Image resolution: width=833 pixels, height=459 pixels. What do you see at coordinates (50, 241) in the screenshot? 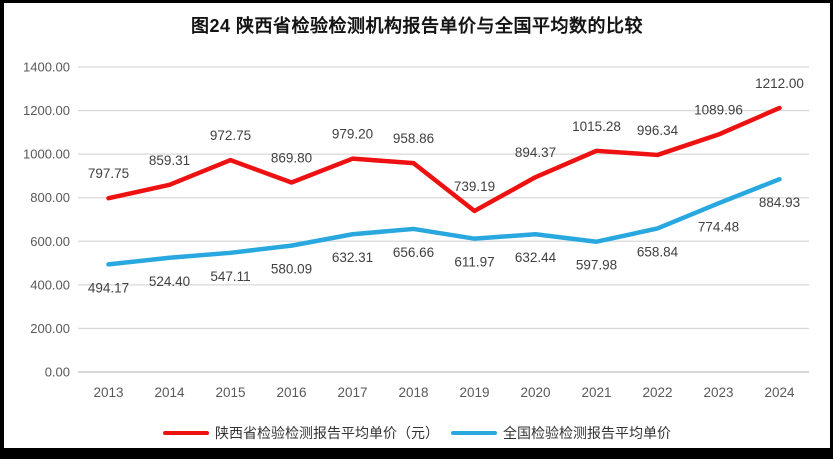
I see `y-tick-label: 600.00` at bounding box center [50, 241].